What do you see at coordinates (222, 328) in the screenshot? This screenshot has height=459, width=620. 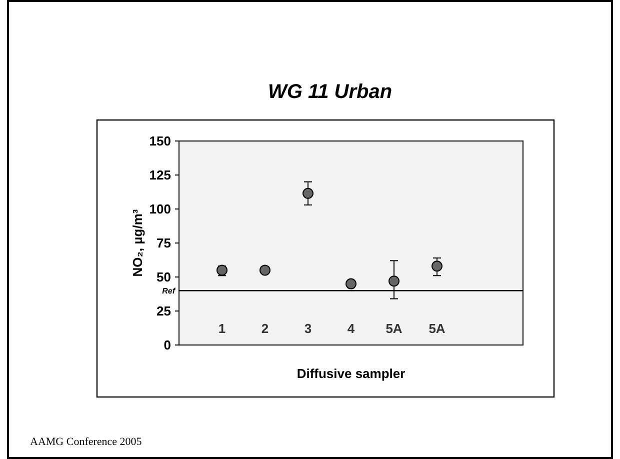 I see `x-tick-label: 1` at bounding box center [222, 328].